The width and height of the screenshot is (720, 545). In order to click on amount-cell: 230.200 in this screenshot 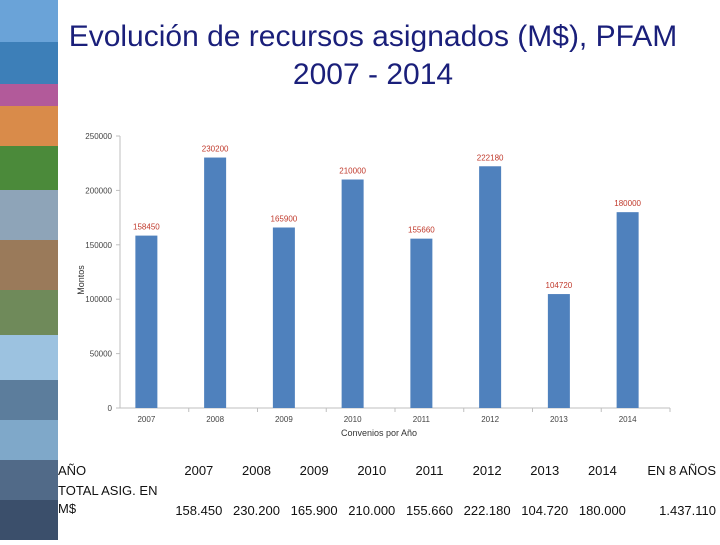, I will do `click(256, 510)`.